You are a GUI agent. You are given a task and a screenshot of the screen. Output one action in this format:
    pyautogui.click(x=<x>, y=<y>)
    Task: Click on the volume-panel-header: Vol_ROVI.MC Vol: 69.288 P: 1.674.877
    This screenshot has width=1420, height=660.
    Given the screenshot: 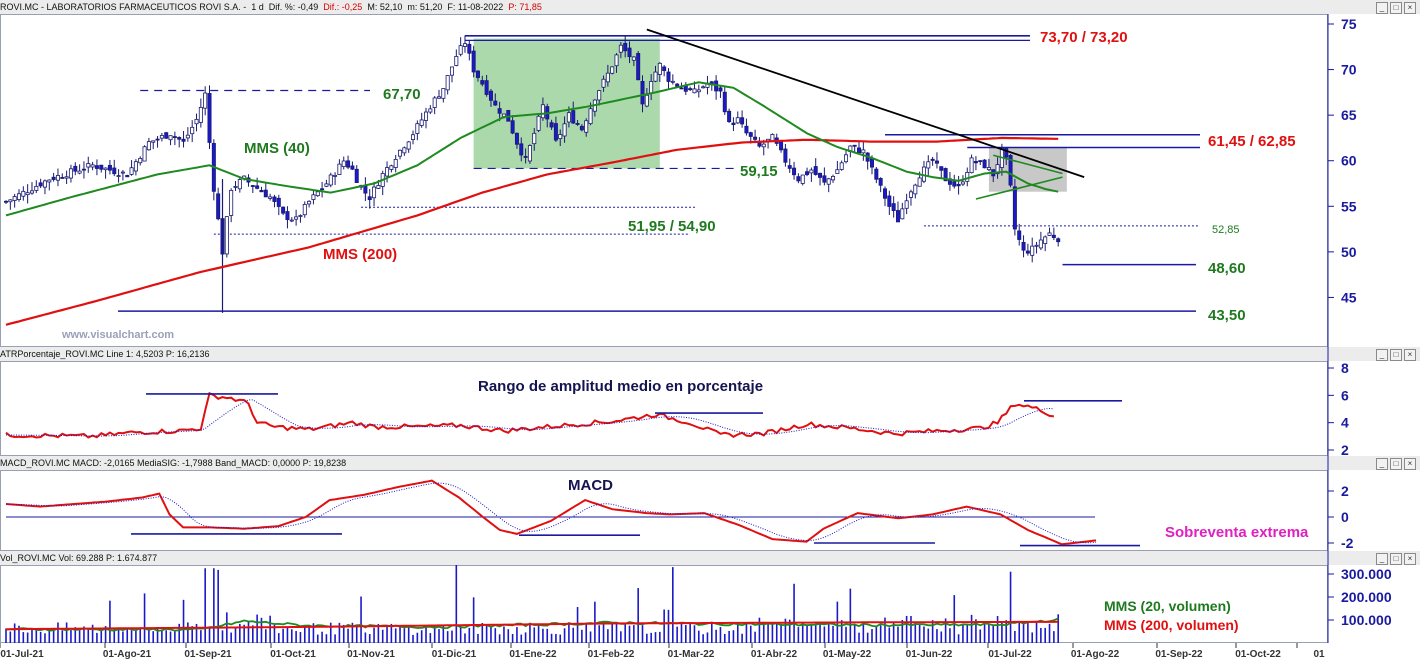 What is the action you would take?
    pyautogui.click(x=710, y=558)
    